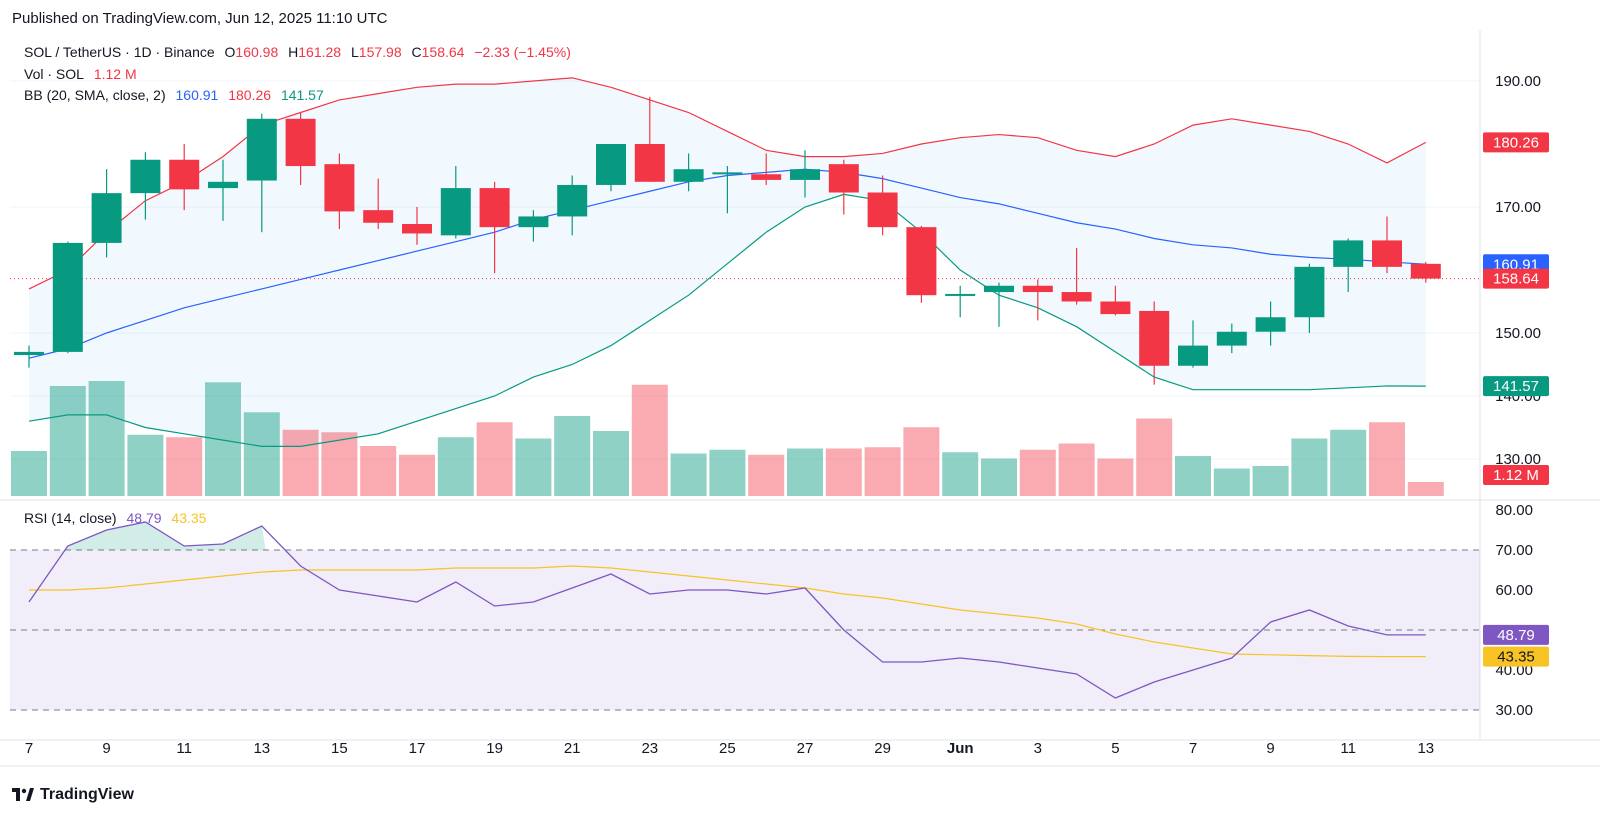  I want to click on rsi-tick-label: 60.00, so click(1514, 590).